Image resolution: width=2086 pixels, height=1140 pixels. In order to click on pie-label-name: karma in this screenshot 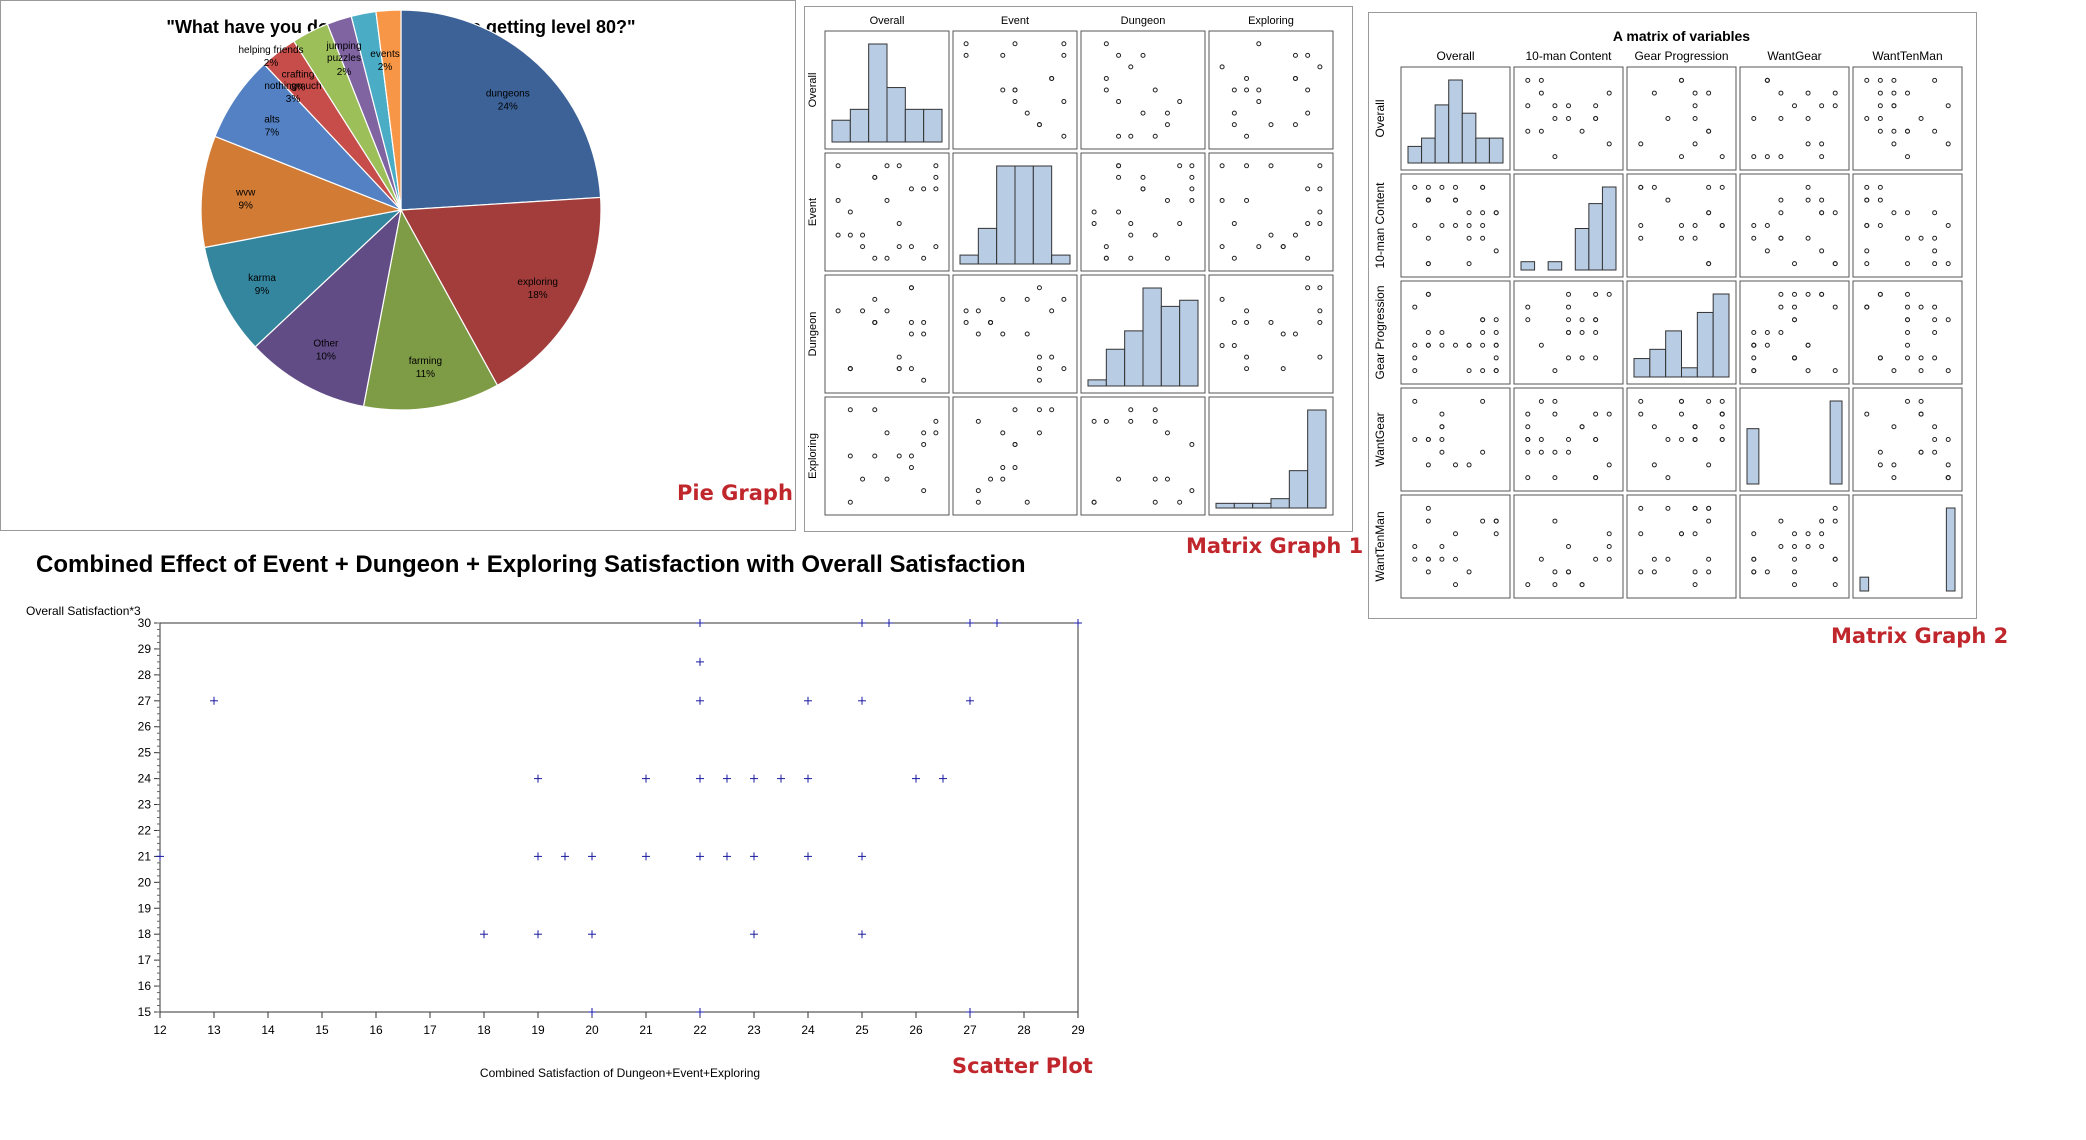, I will do `click(262, 278)`.